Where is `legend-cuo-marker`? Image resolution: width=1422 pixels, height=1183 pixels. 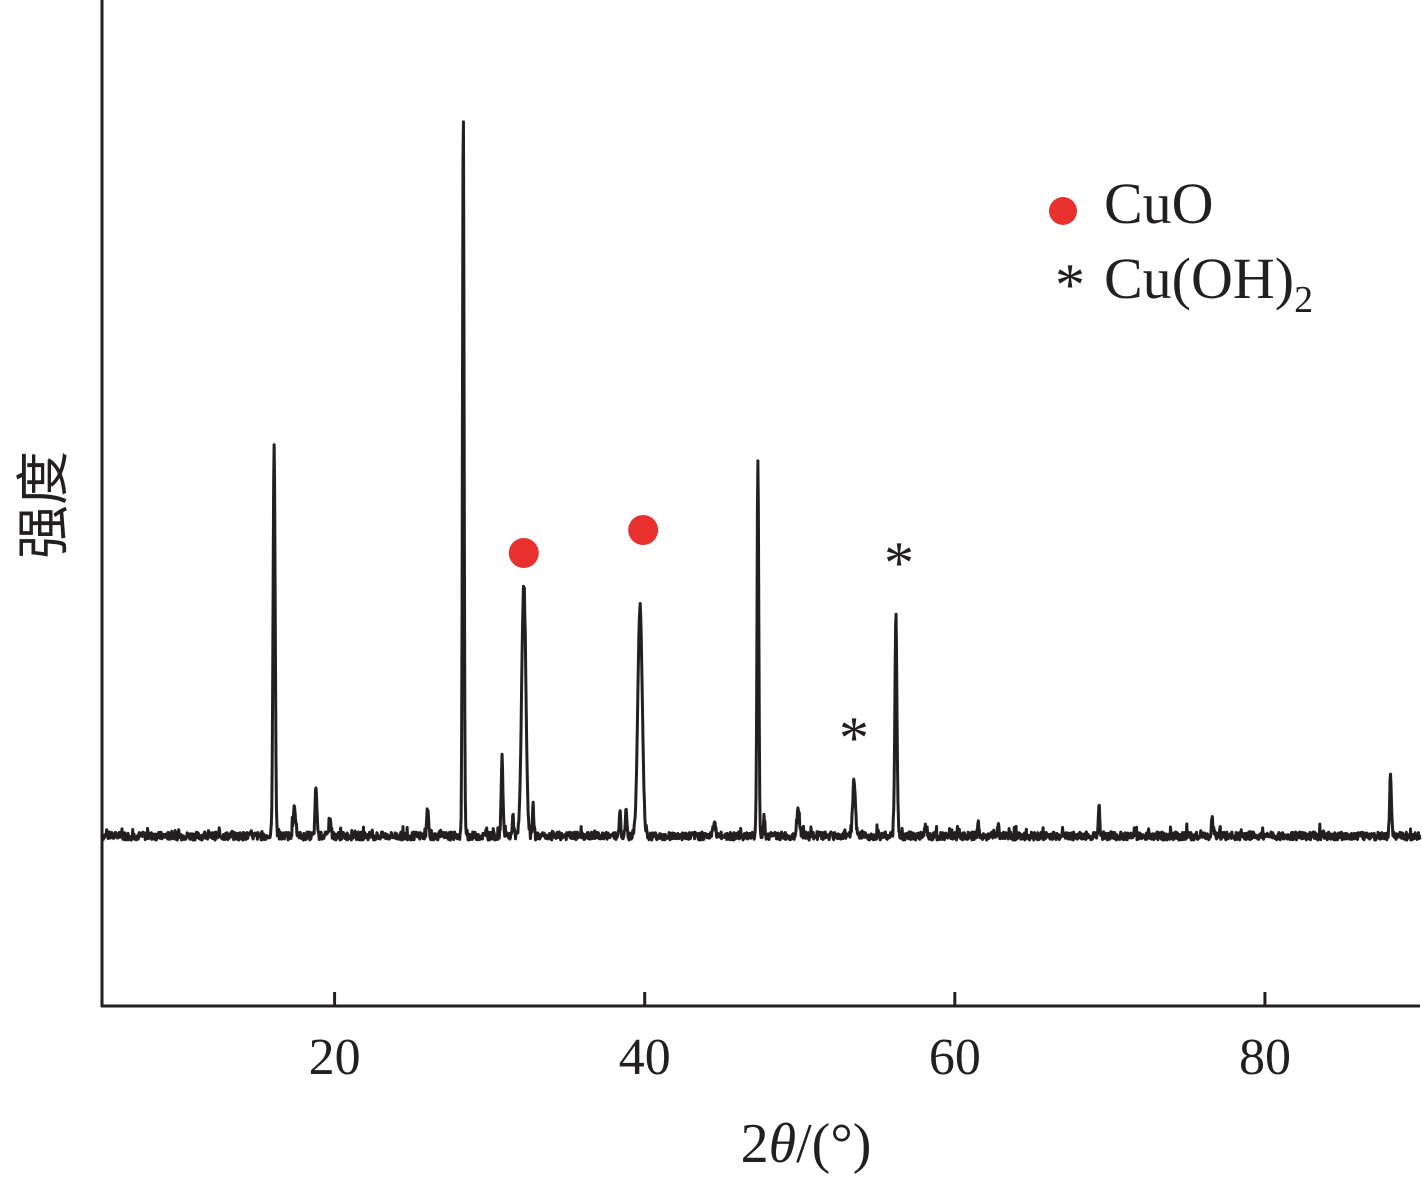
legend-cuo-marker is located at coordinates (1063, 211).